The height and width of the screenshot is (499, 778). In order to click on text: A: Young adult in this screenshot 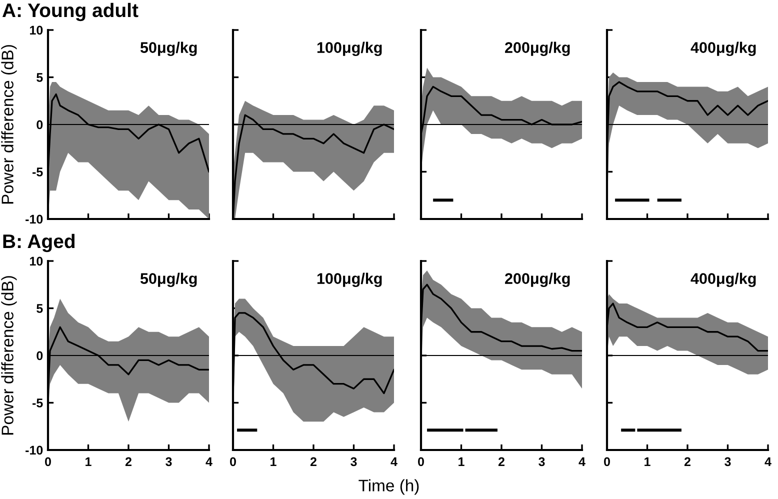, I will do `click(70, 12)`.